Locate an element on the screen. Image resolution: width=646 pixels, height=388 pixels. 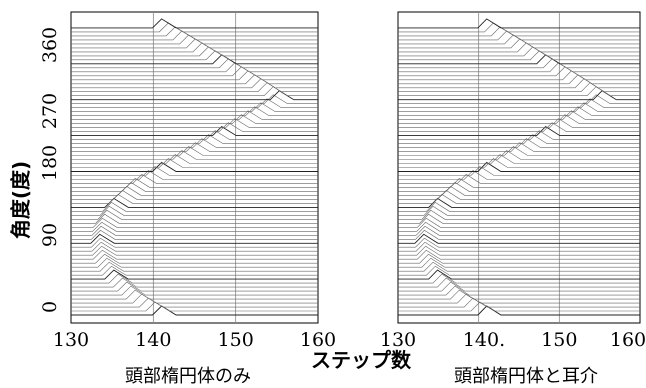
y-axis-label: 角度(度) is located at coordinates (21, 200).